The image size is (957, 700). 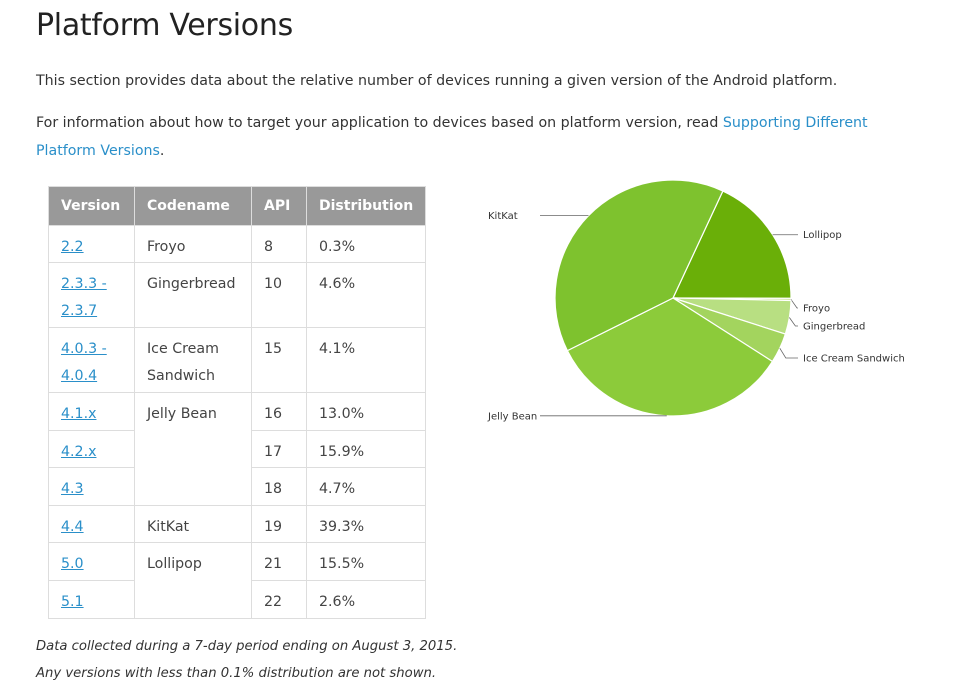 What do you see at coordinates (366, 486) in the screenshot?
I see `distribution-cell: 4.7%` at bounding box center [366, 486].